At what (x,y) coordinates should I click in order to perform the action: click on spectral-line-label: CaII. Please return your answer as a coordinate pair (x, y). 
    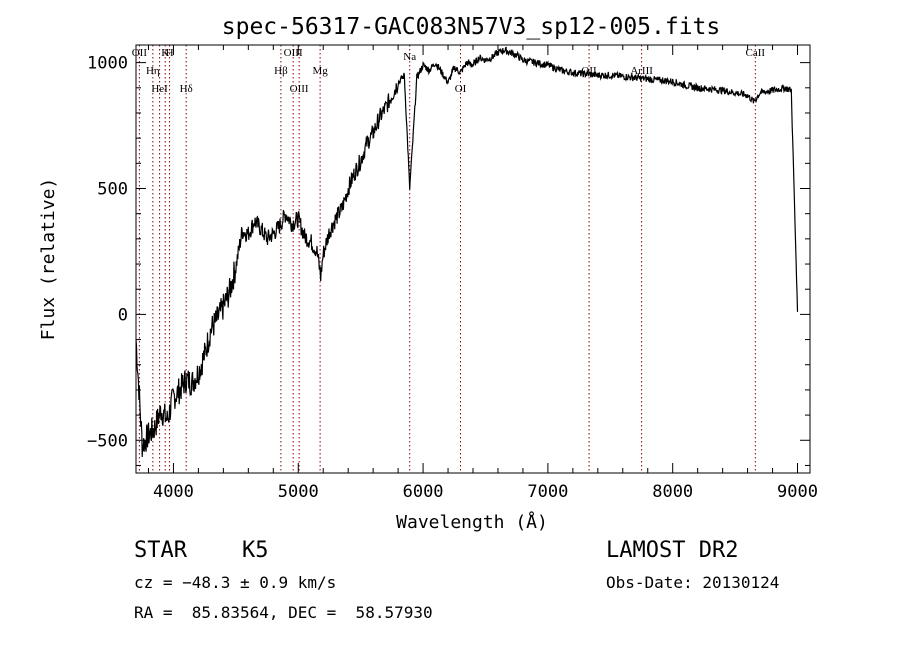
    Looking at the image, I should click on (756, 53).